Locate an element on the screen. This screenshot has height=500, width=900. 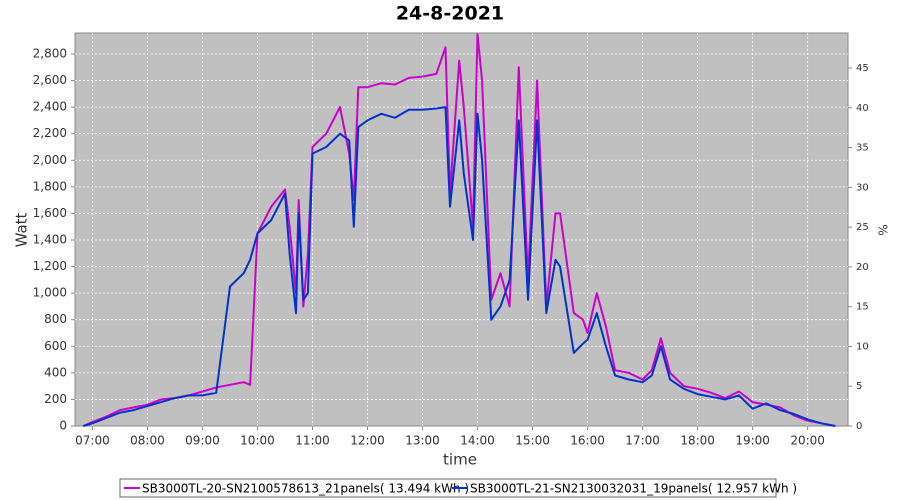
x-tick-label: 17:00 is located at coordinates (642, 441).